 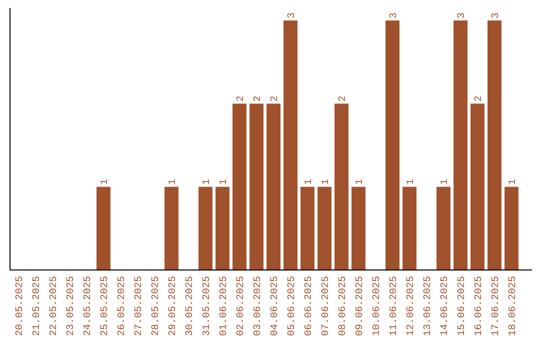 What do you see at coordinates (462, 306) in the screenshot?
I see `x-tick-label: 15.06.2025` at bounding box center [462, 306].